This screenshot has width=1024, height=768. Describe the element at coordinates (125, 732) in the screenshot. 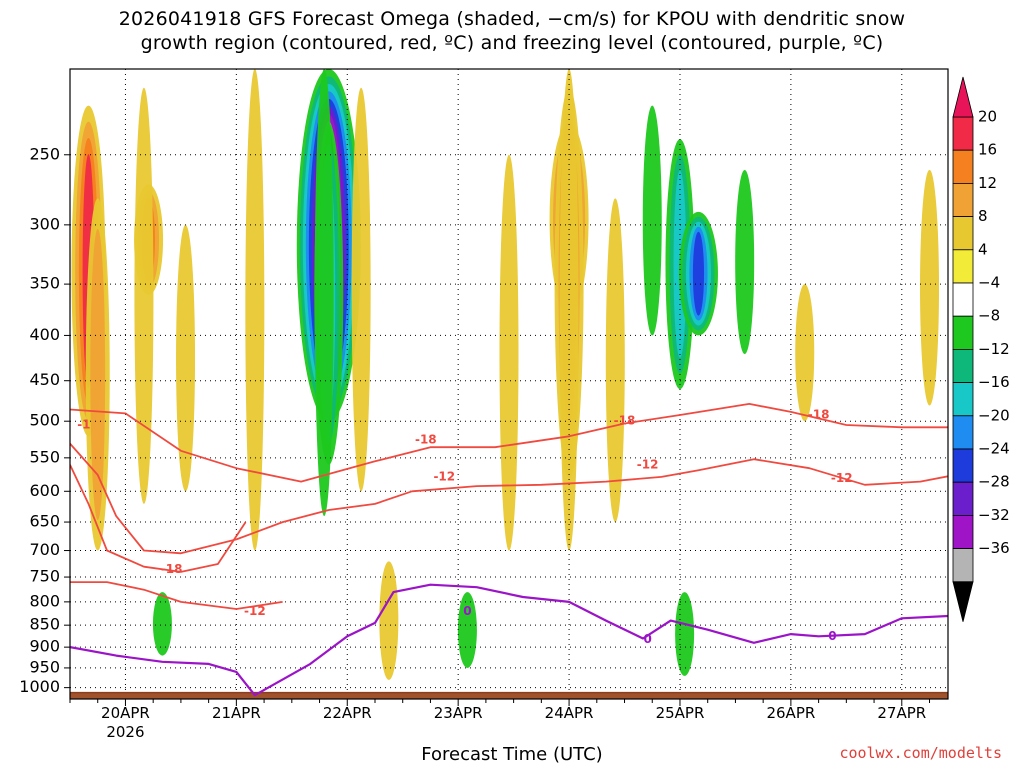

I see `x-tick-sublabel: 2026` at that location.